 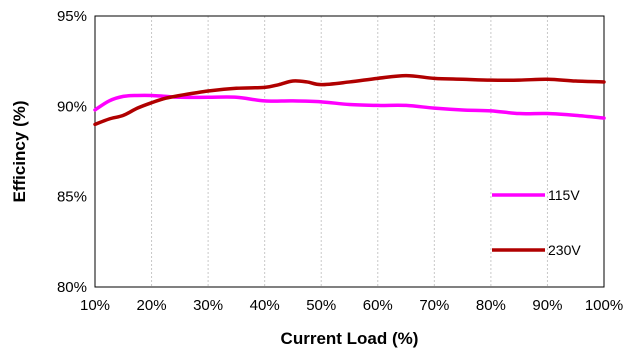 I want to click on y-axis-title: Efficincy (%), so click(x=19, y=151).